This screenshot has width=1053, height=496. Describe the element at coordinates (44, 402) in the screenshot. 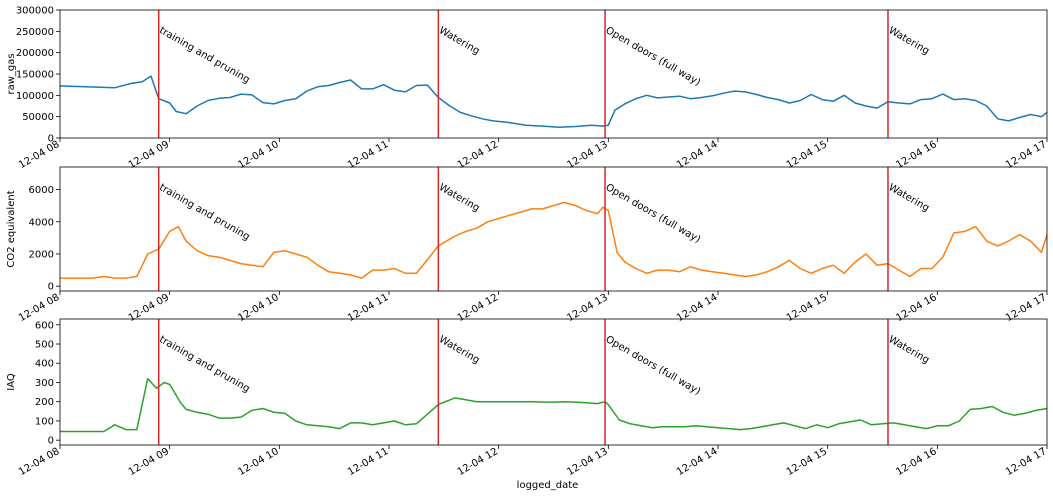

I see `y-tick-label: 200` at that location.